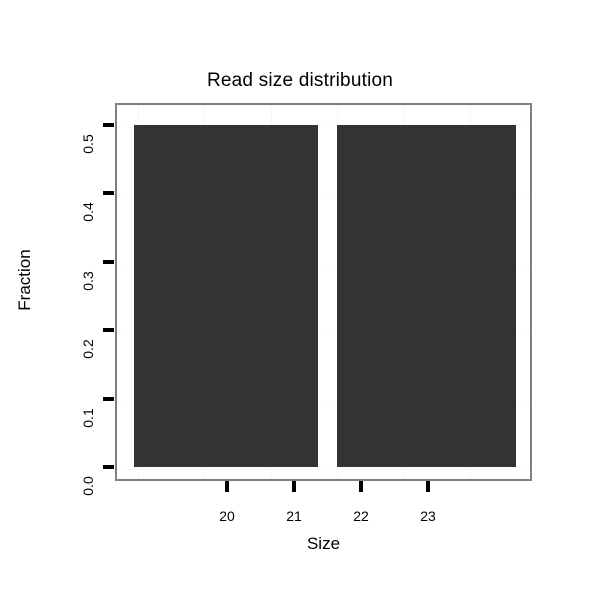 The width and height of the screenshot is (600, 600). Describe the element at coordinates (294, 516) in the screenshot. I see `x-tick-label: 21` at that location.